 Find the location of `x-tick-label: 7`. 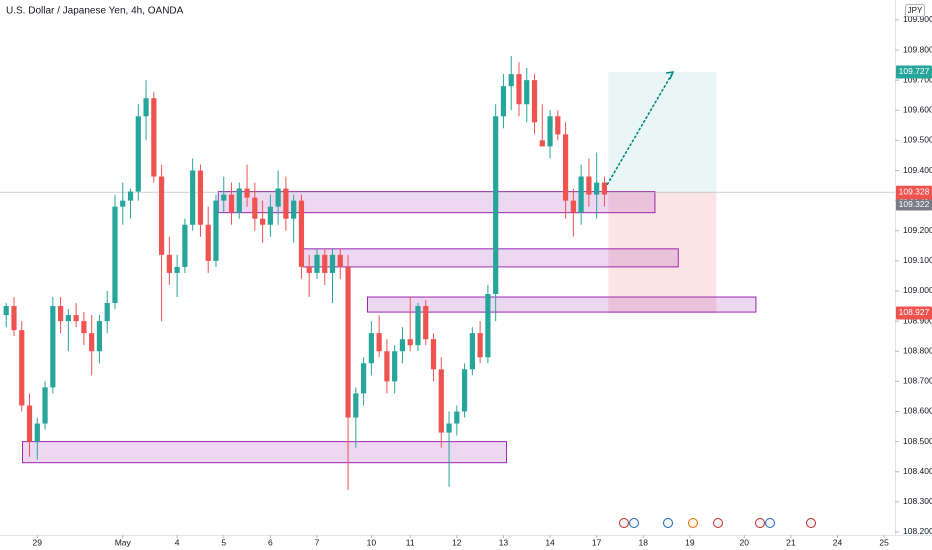

x-tick-label: 7 is located at coordinates (317, 542).